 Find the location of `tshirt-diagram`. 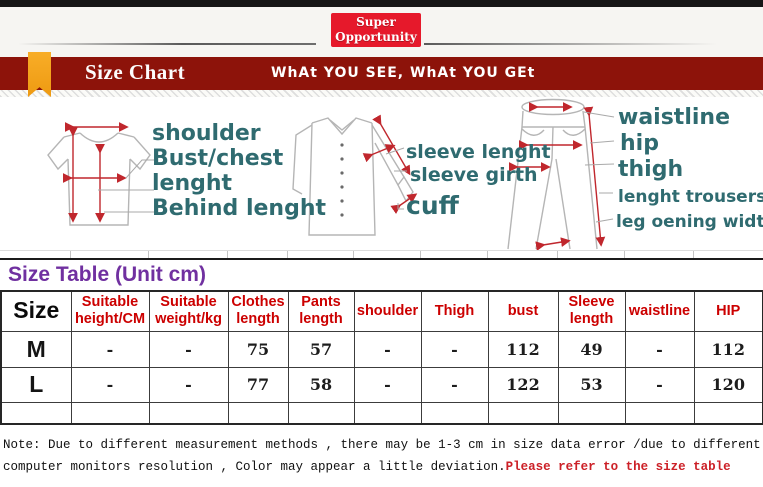

tshirt-diagram is located at coordinates (99, 179).